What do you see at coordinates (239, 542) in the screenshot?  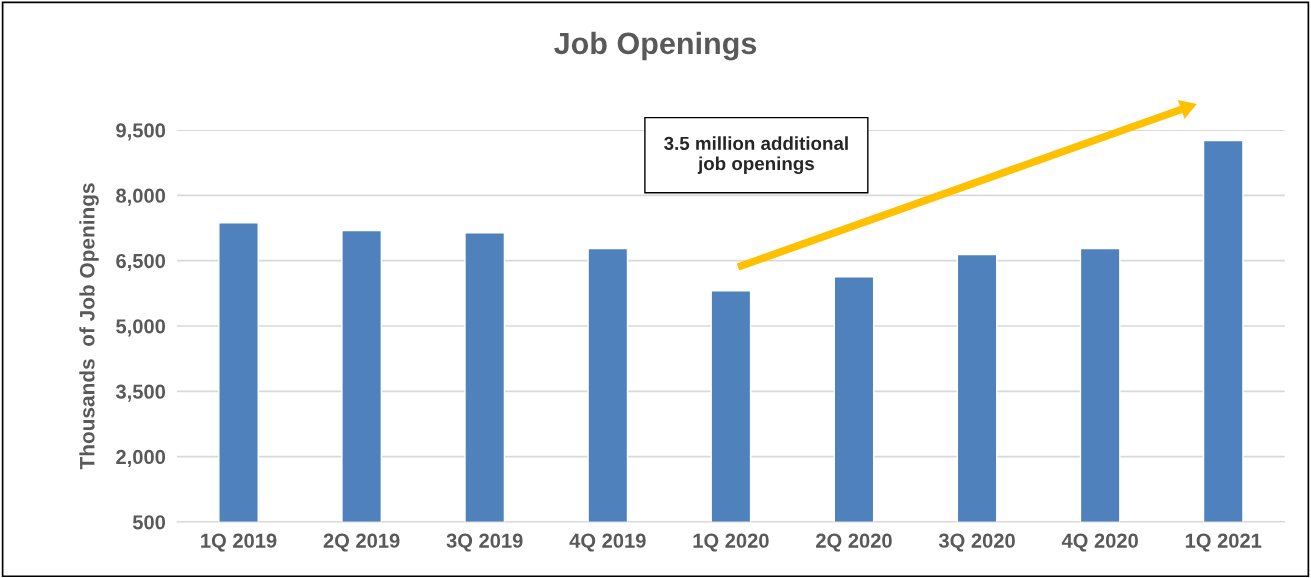 I see `x-tick-label: 1Q 2019` at bounding box center [239, 542].